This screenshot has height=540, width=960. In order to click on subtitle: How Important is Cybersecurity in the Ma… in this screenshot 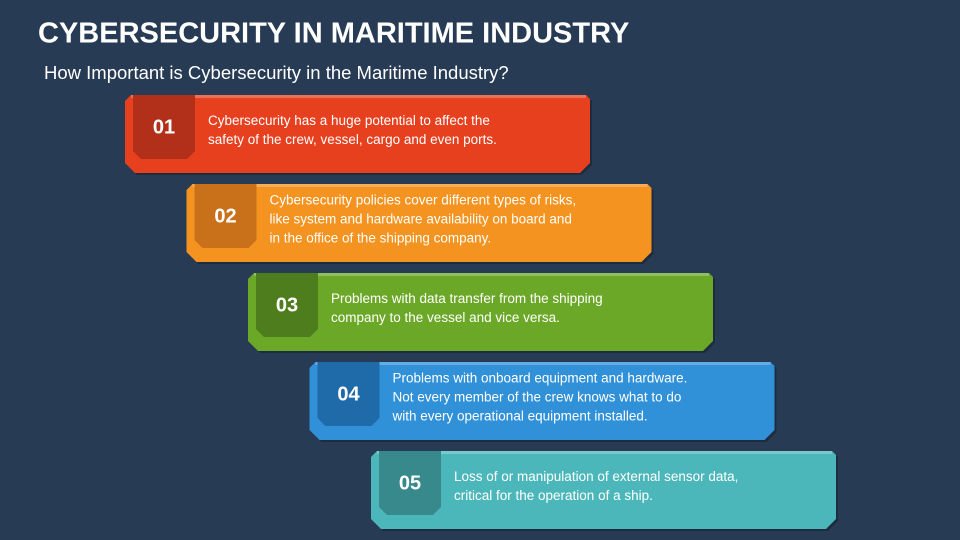, I will do `click(276, 72)`.